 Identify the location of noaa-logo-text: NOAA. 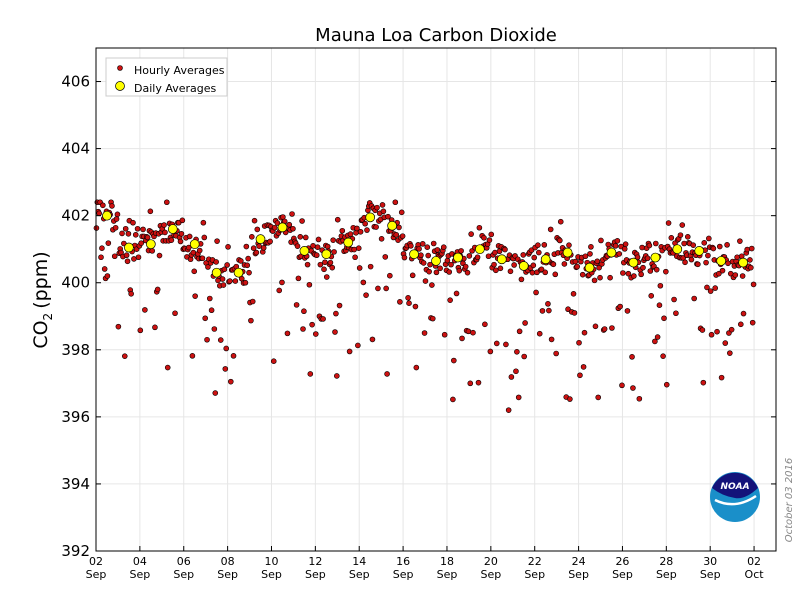
(734, 487).